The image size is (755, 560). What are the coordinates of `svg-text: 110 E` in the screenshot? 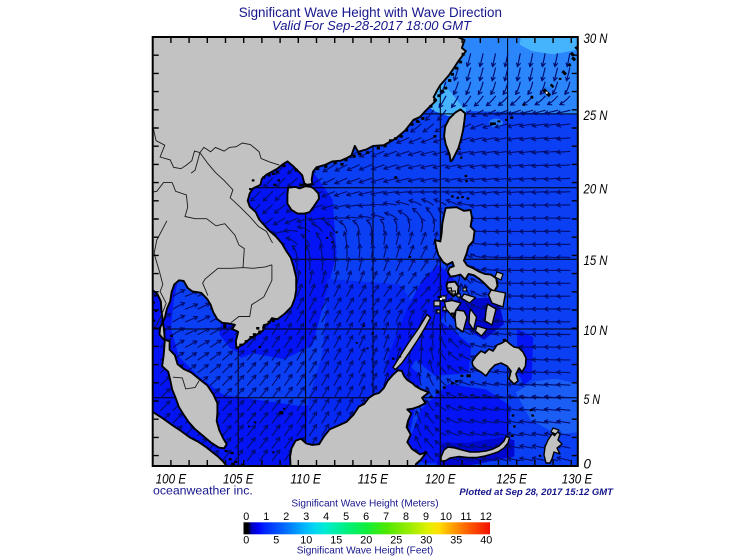 It's located at (305, 479).